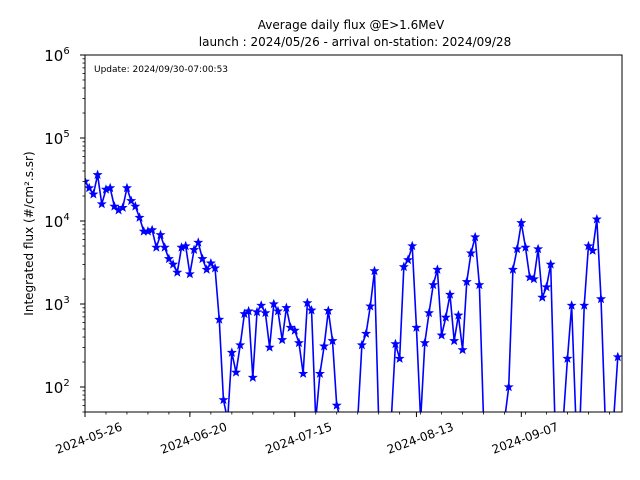  Describe the element at coordinates (420, 438) in the screenshot. I see `x-tick-label: 2024-08-13` at that location.